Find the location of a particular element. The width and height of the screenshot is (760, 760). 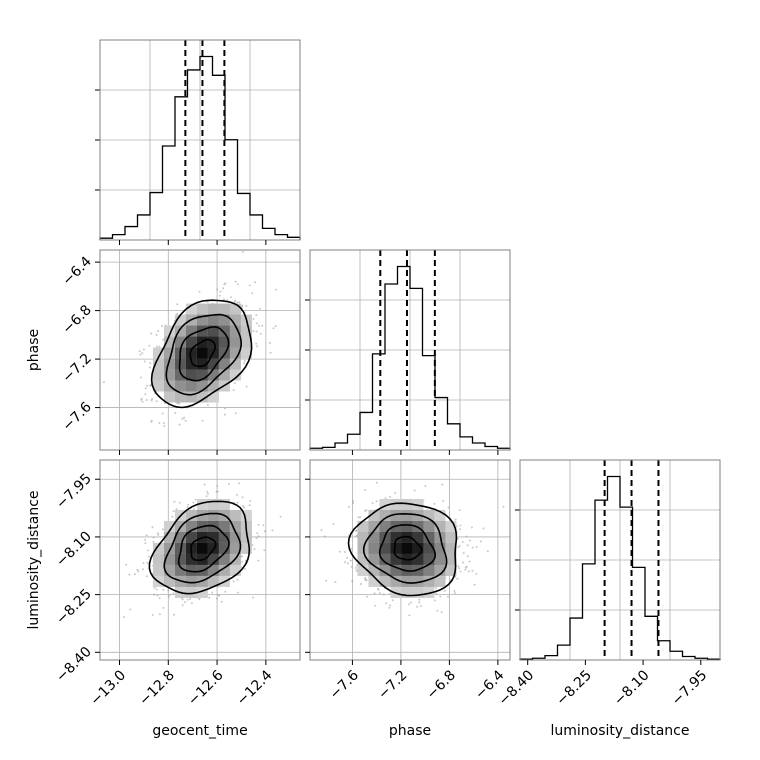

y-tick-label: −6.4 is located at coordinates (76, 271).